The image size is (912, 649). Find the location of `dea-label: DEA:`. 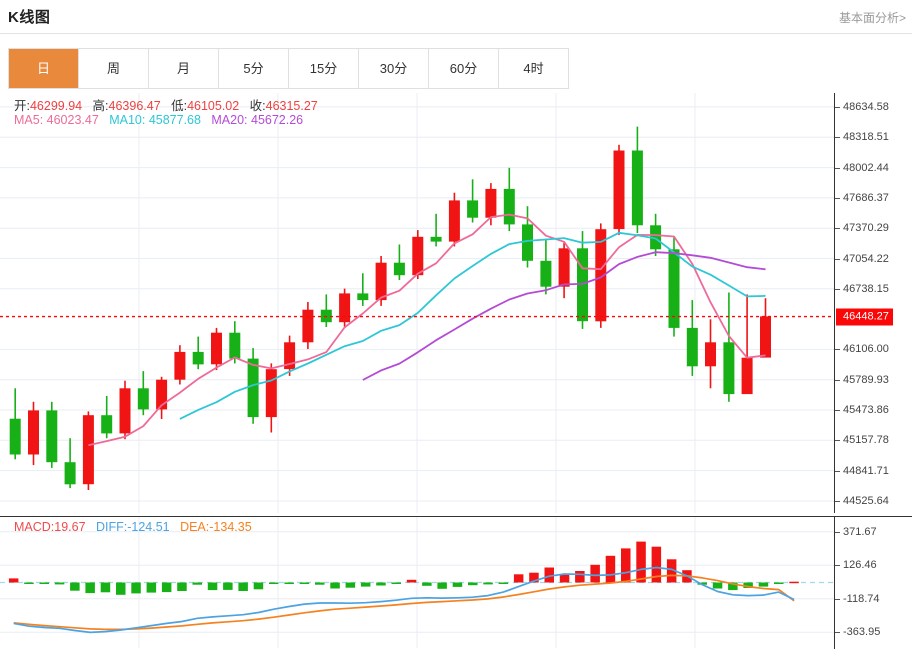

dea-label: DEA: is located at coordinates (195, 527).